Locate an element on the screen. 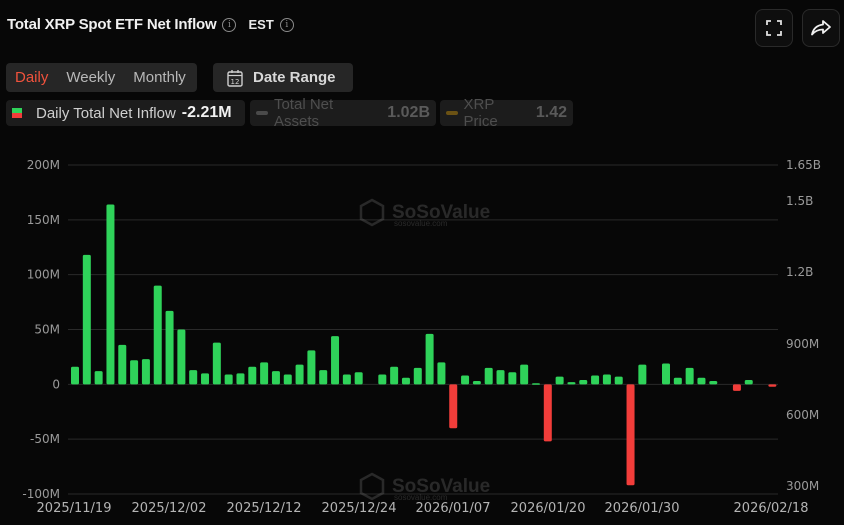 The height and width of the screenshot is (525, 844). legend-assets-value: 1.02B is located at coordinates (408, 112).